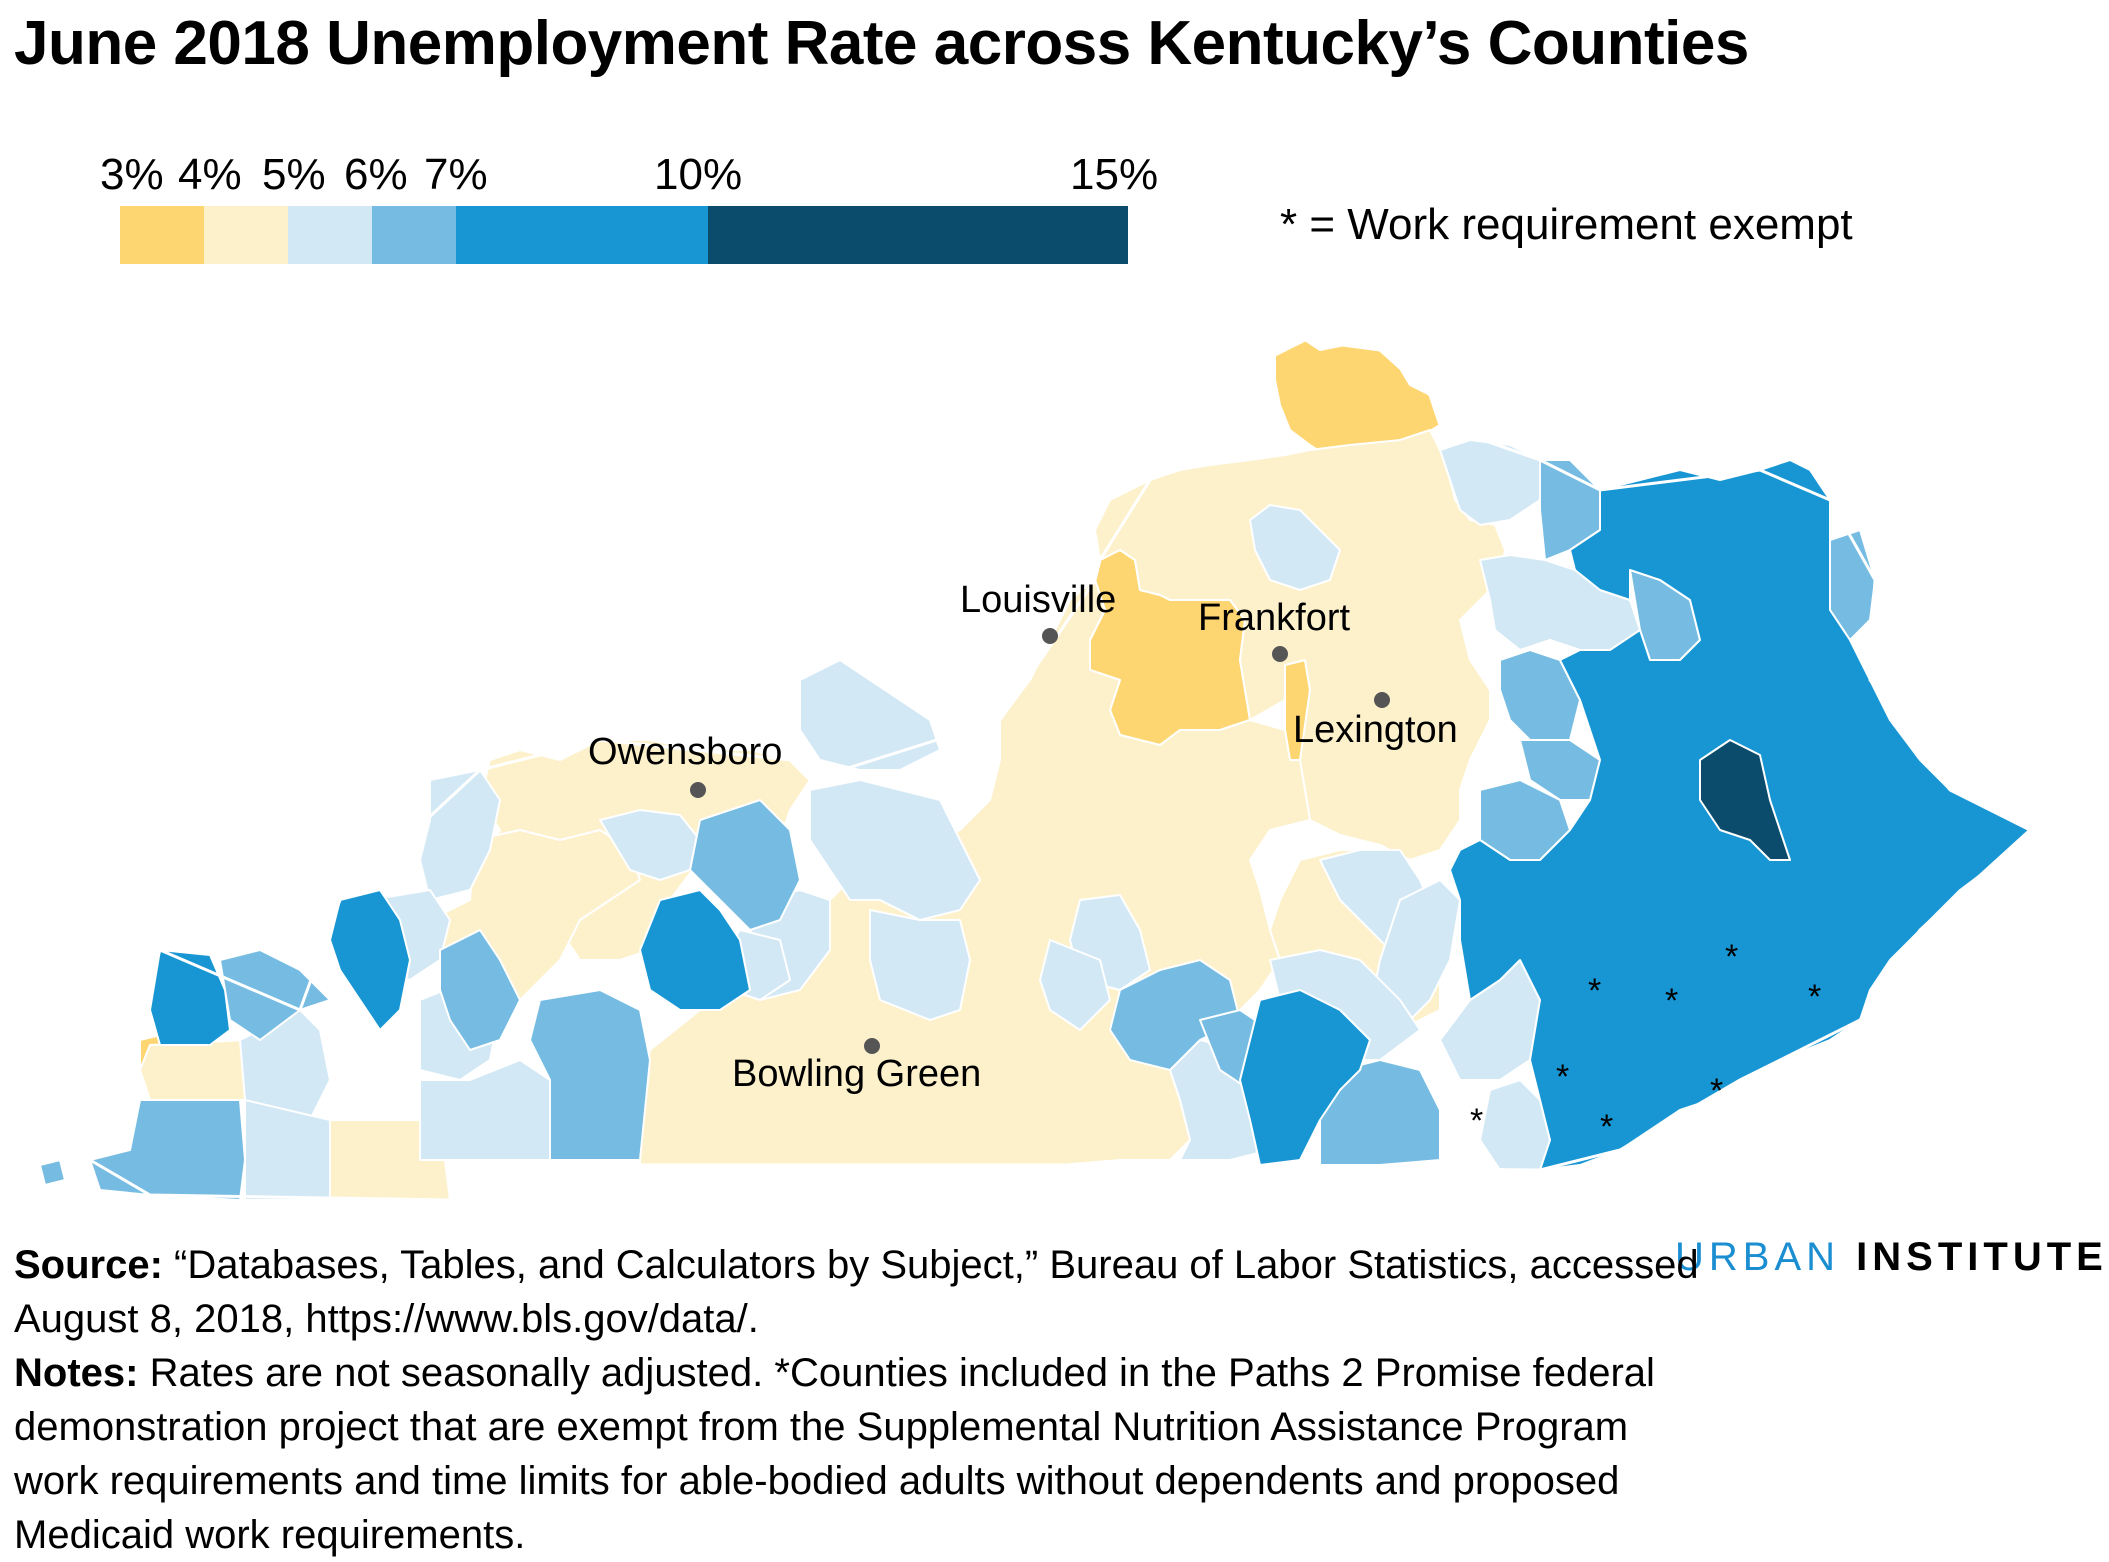  Describe the element at coordinates (698, 174) in the screenshot. I see `legend-tick-10: 10%` at that location.